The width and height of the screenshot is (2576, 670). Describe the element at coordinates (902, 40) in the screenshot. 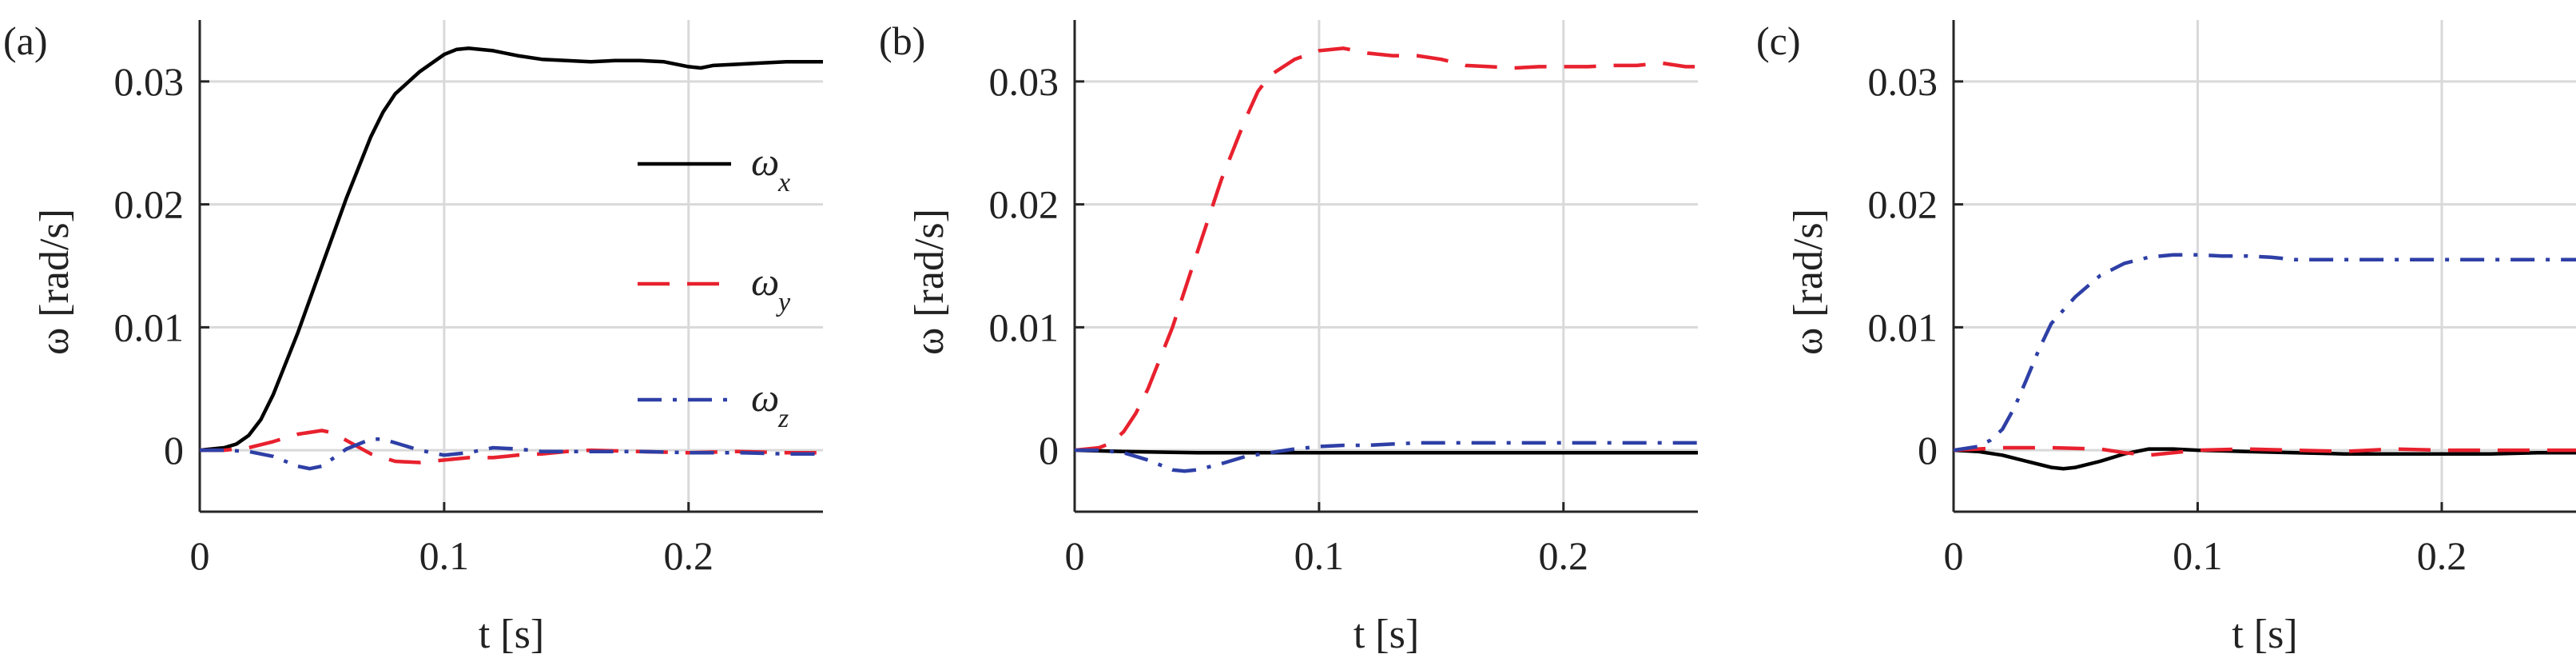

I see `panel-label: (b)` at that location.